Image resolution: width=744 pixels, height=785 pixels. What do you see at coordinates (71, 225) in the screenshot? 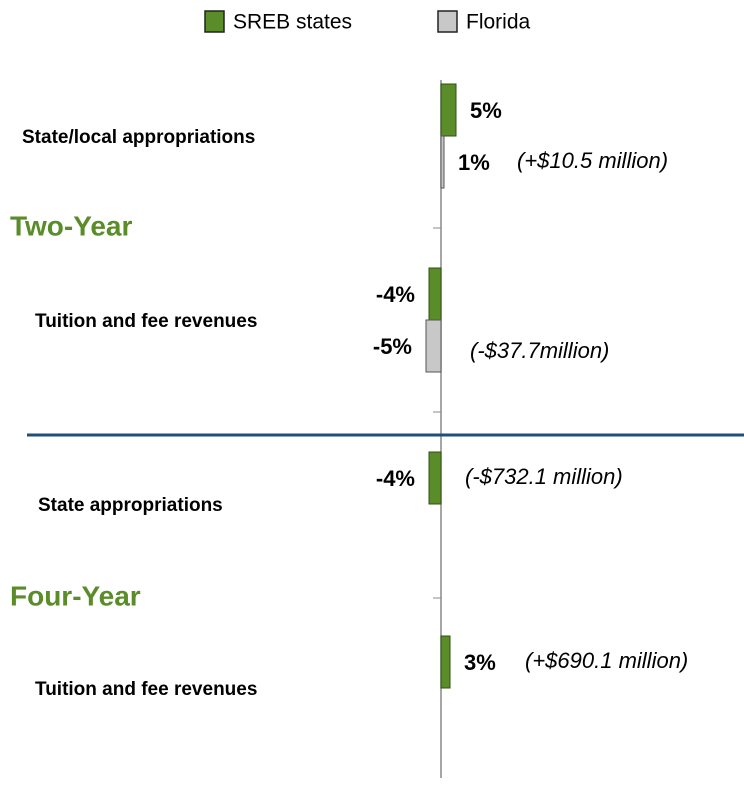
I see `group-label: Two-Year` at bounding box center [71, 225].